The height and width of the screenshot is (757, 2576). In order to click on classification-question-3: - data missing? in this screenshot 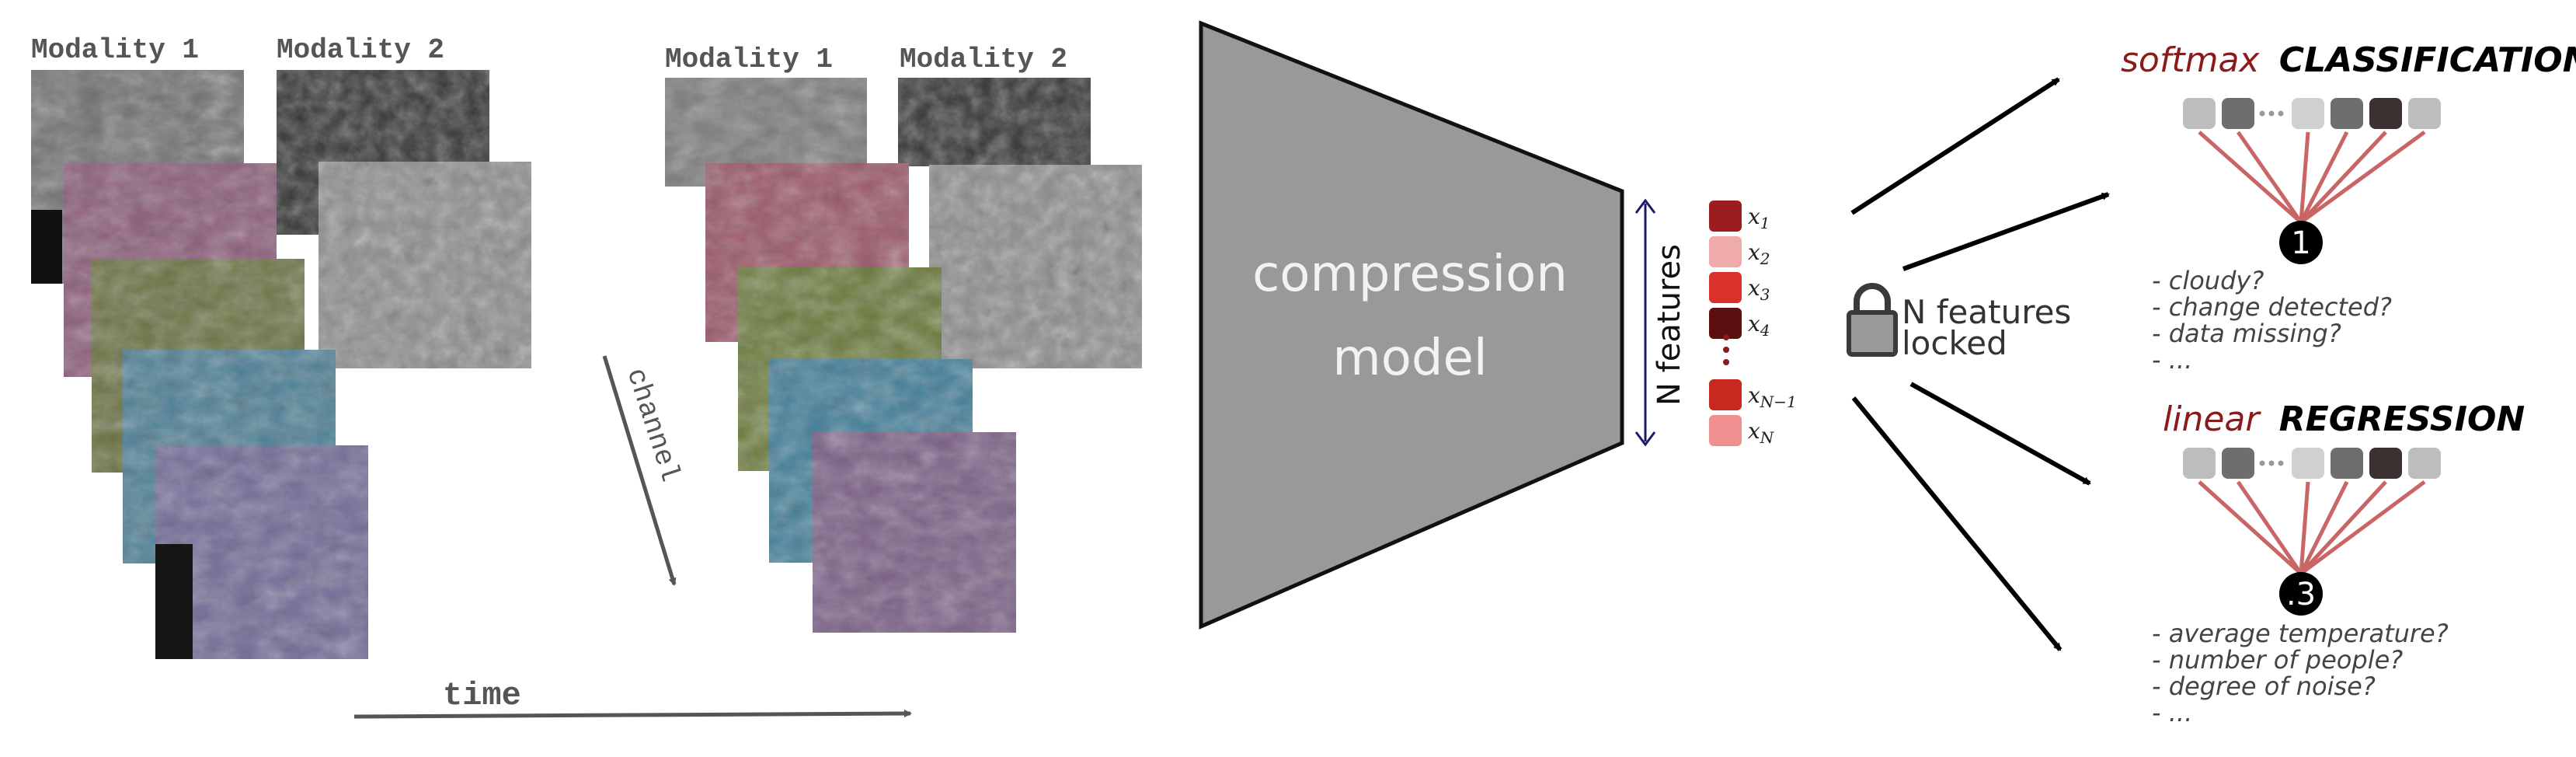, I will do `click(2246, 333)`.